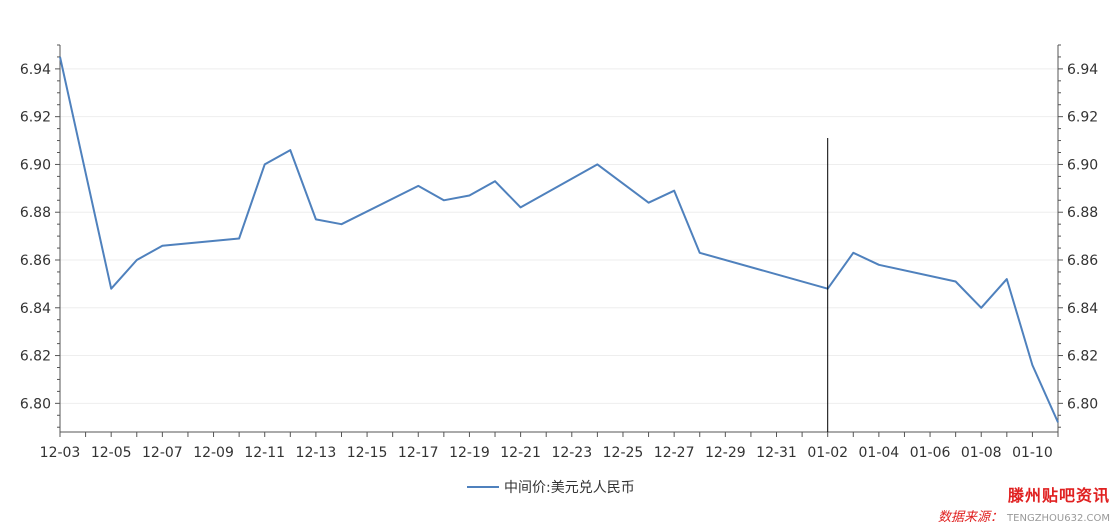 The image size is (1118, 527). Describe the element at coordinates (827, 453) in the screenshot. I see `x-tick-label: 01-02` at that location.